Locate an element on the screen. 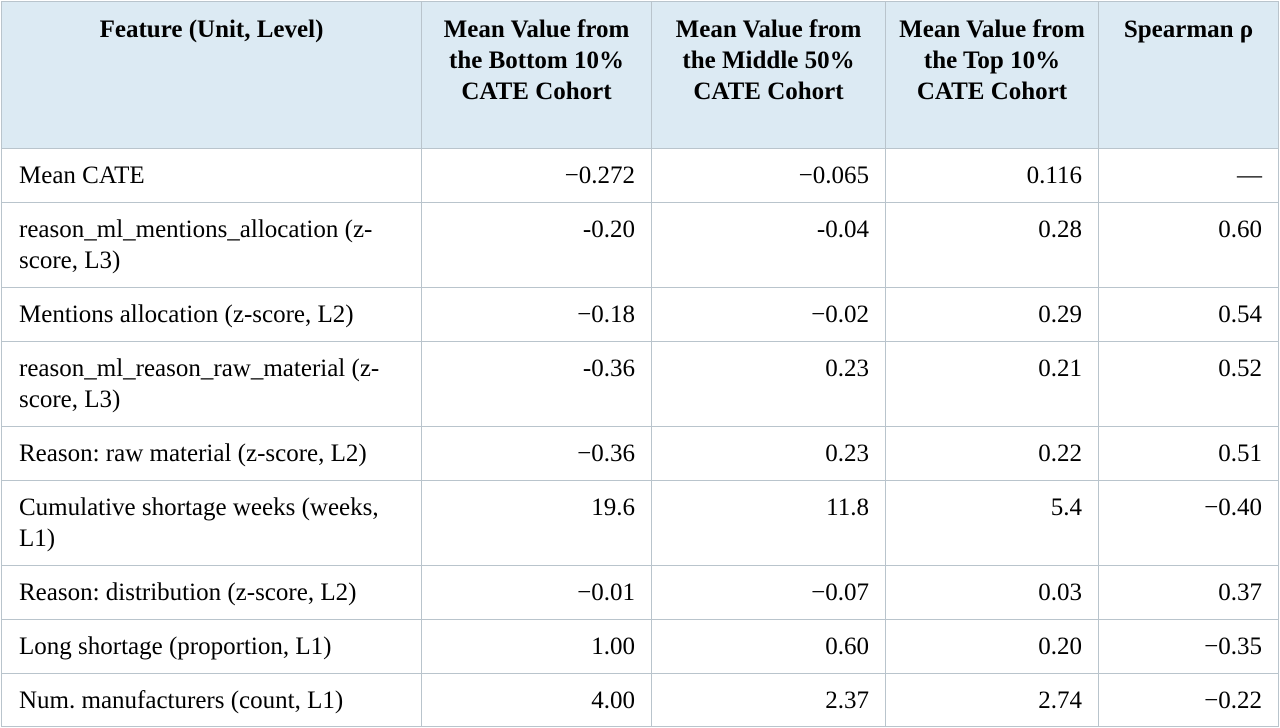 The width and height of the screenshot is (1280, 728). top-value-cell: 0.116 is located at coordinates (992, 175).